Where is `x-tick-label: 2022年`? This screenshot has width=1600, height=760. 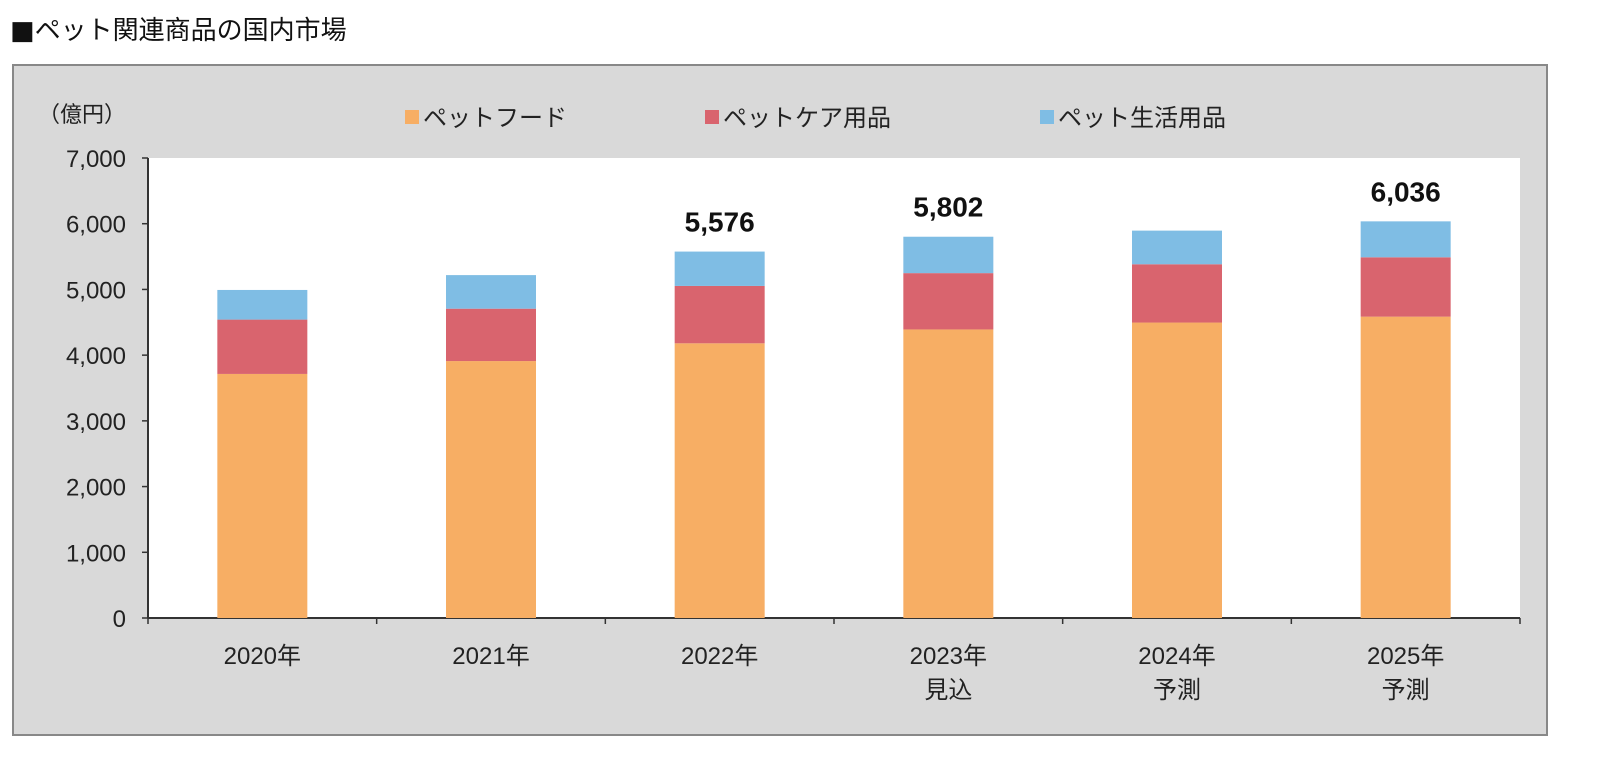 x-tick-label: 2022年 is located at coordinates (719, 656).